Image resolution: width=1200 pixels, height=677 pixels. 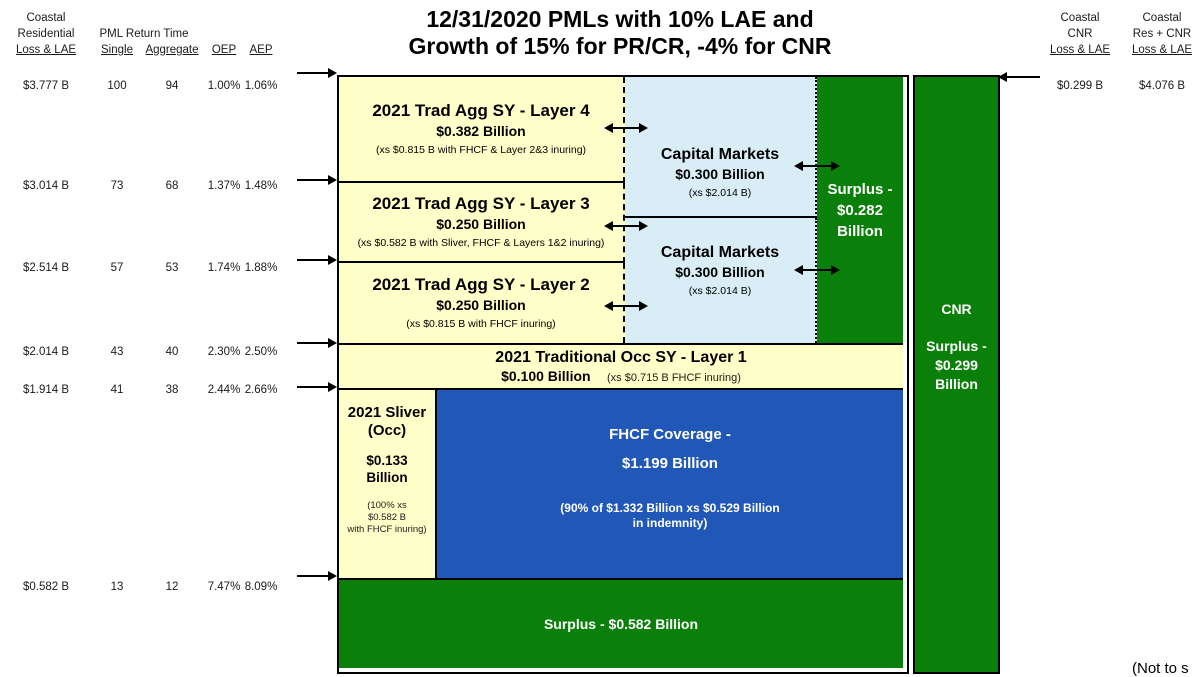 What do you see at coordinates (46, 86) in the screenshot?
I see `loss-value: $3.777 B` at bounding box center [46, 86].